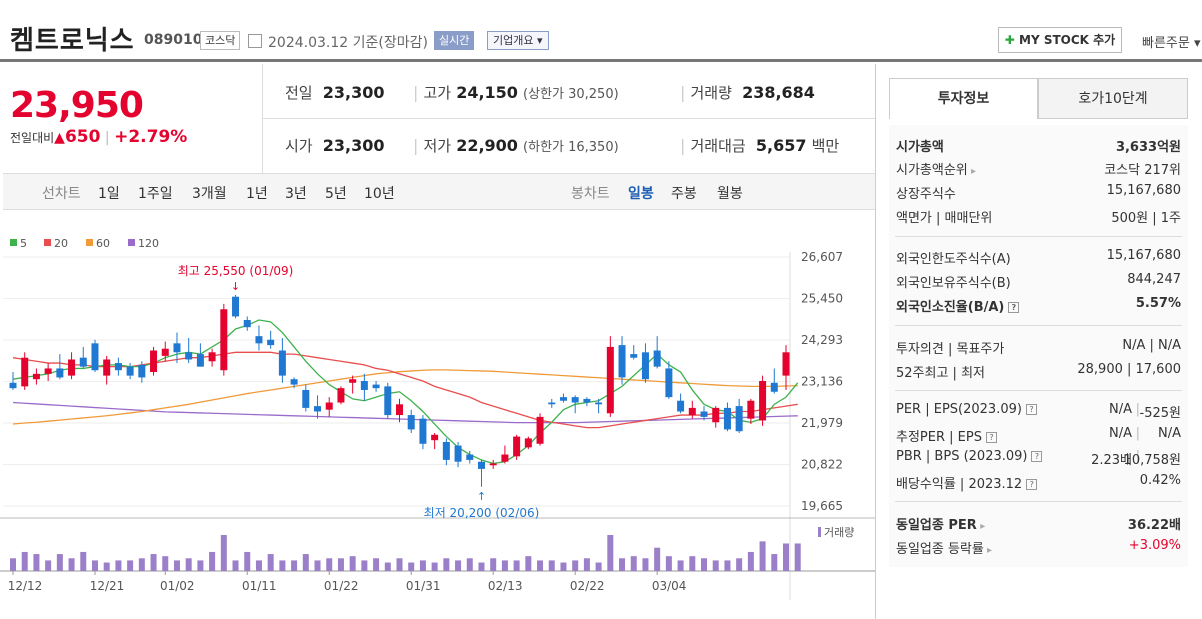 The width and height of the screenshot is (1202, 619). Describe the element at coordinates (439, 191) in the screenshot. I see `chart-range-bar` at that location.